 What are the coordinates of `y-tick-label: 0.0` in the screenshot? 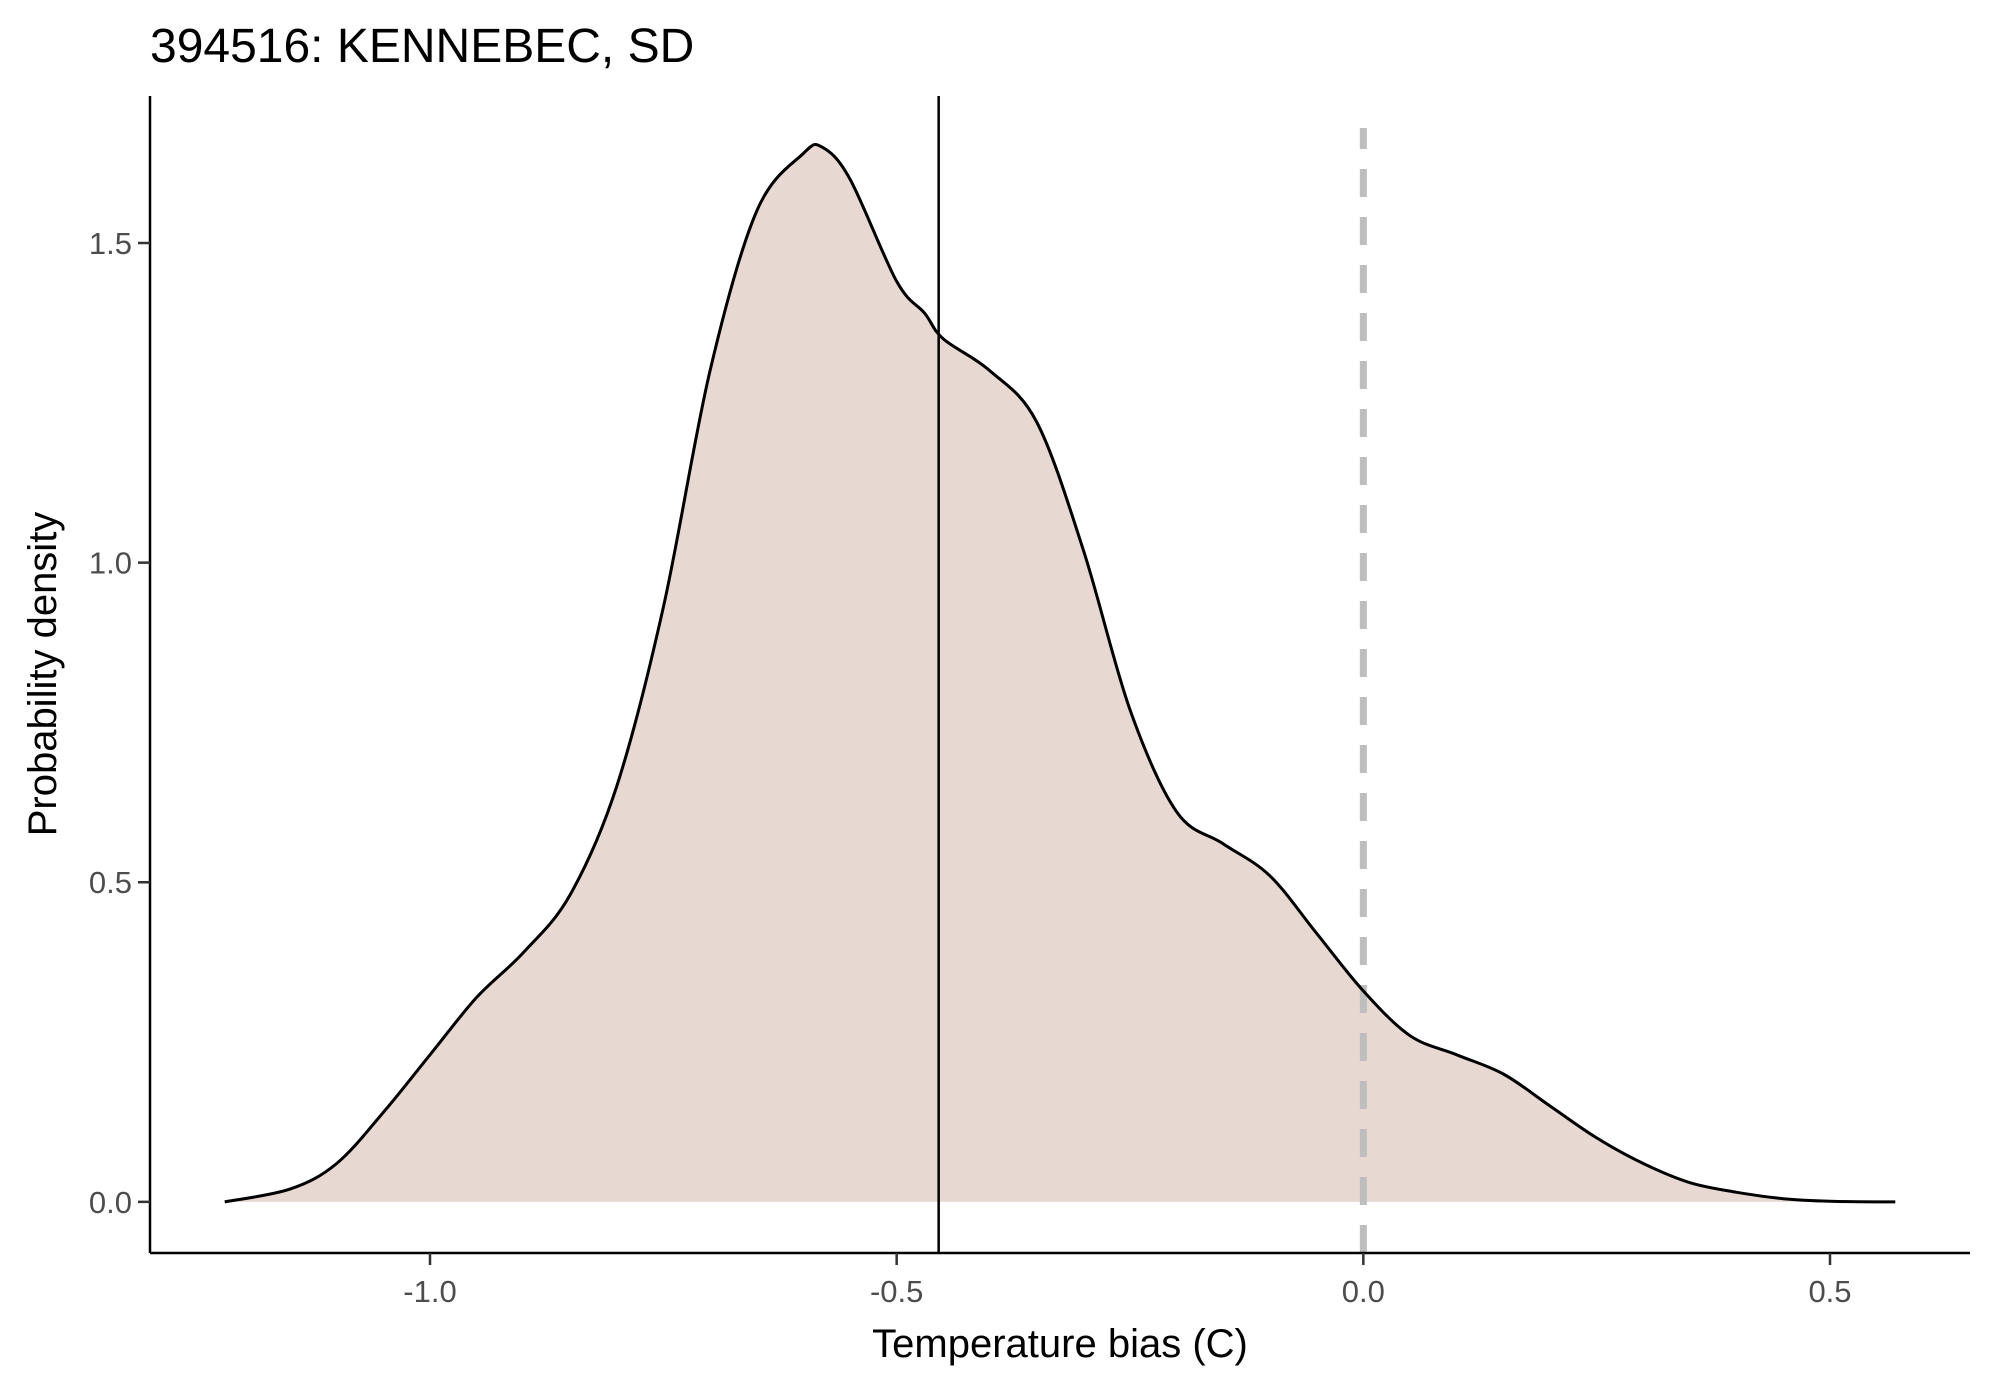 It's located at (110, 1202).